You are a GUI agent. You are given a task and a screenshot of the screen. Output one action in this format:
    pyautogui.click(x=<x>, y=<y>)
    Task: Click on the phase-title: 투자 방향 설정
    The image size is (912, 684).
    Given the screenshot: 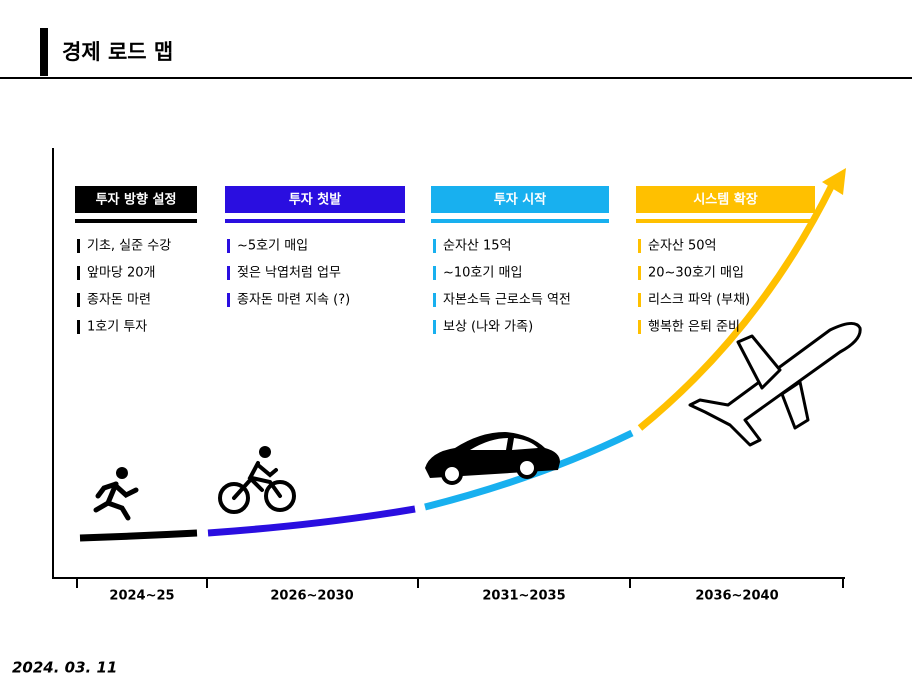 What is the action you would take?
    pyautogui.click(x=136, y=200)
    